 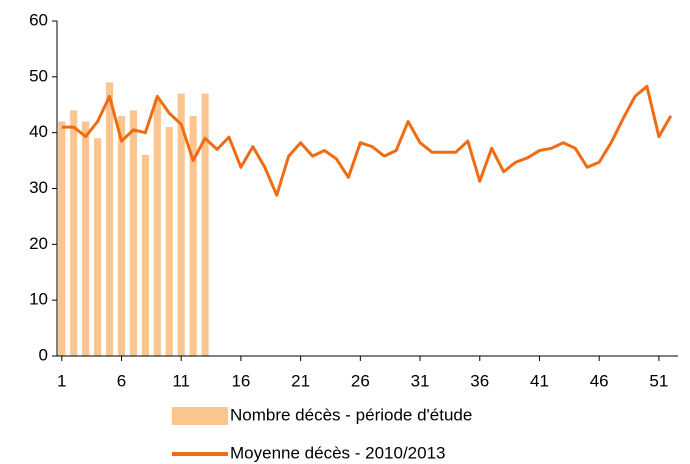 What do you see at coordinates (240, 380) in the screenshot?
I see `x-tick-label: 16` at bounding box center [240, 380].